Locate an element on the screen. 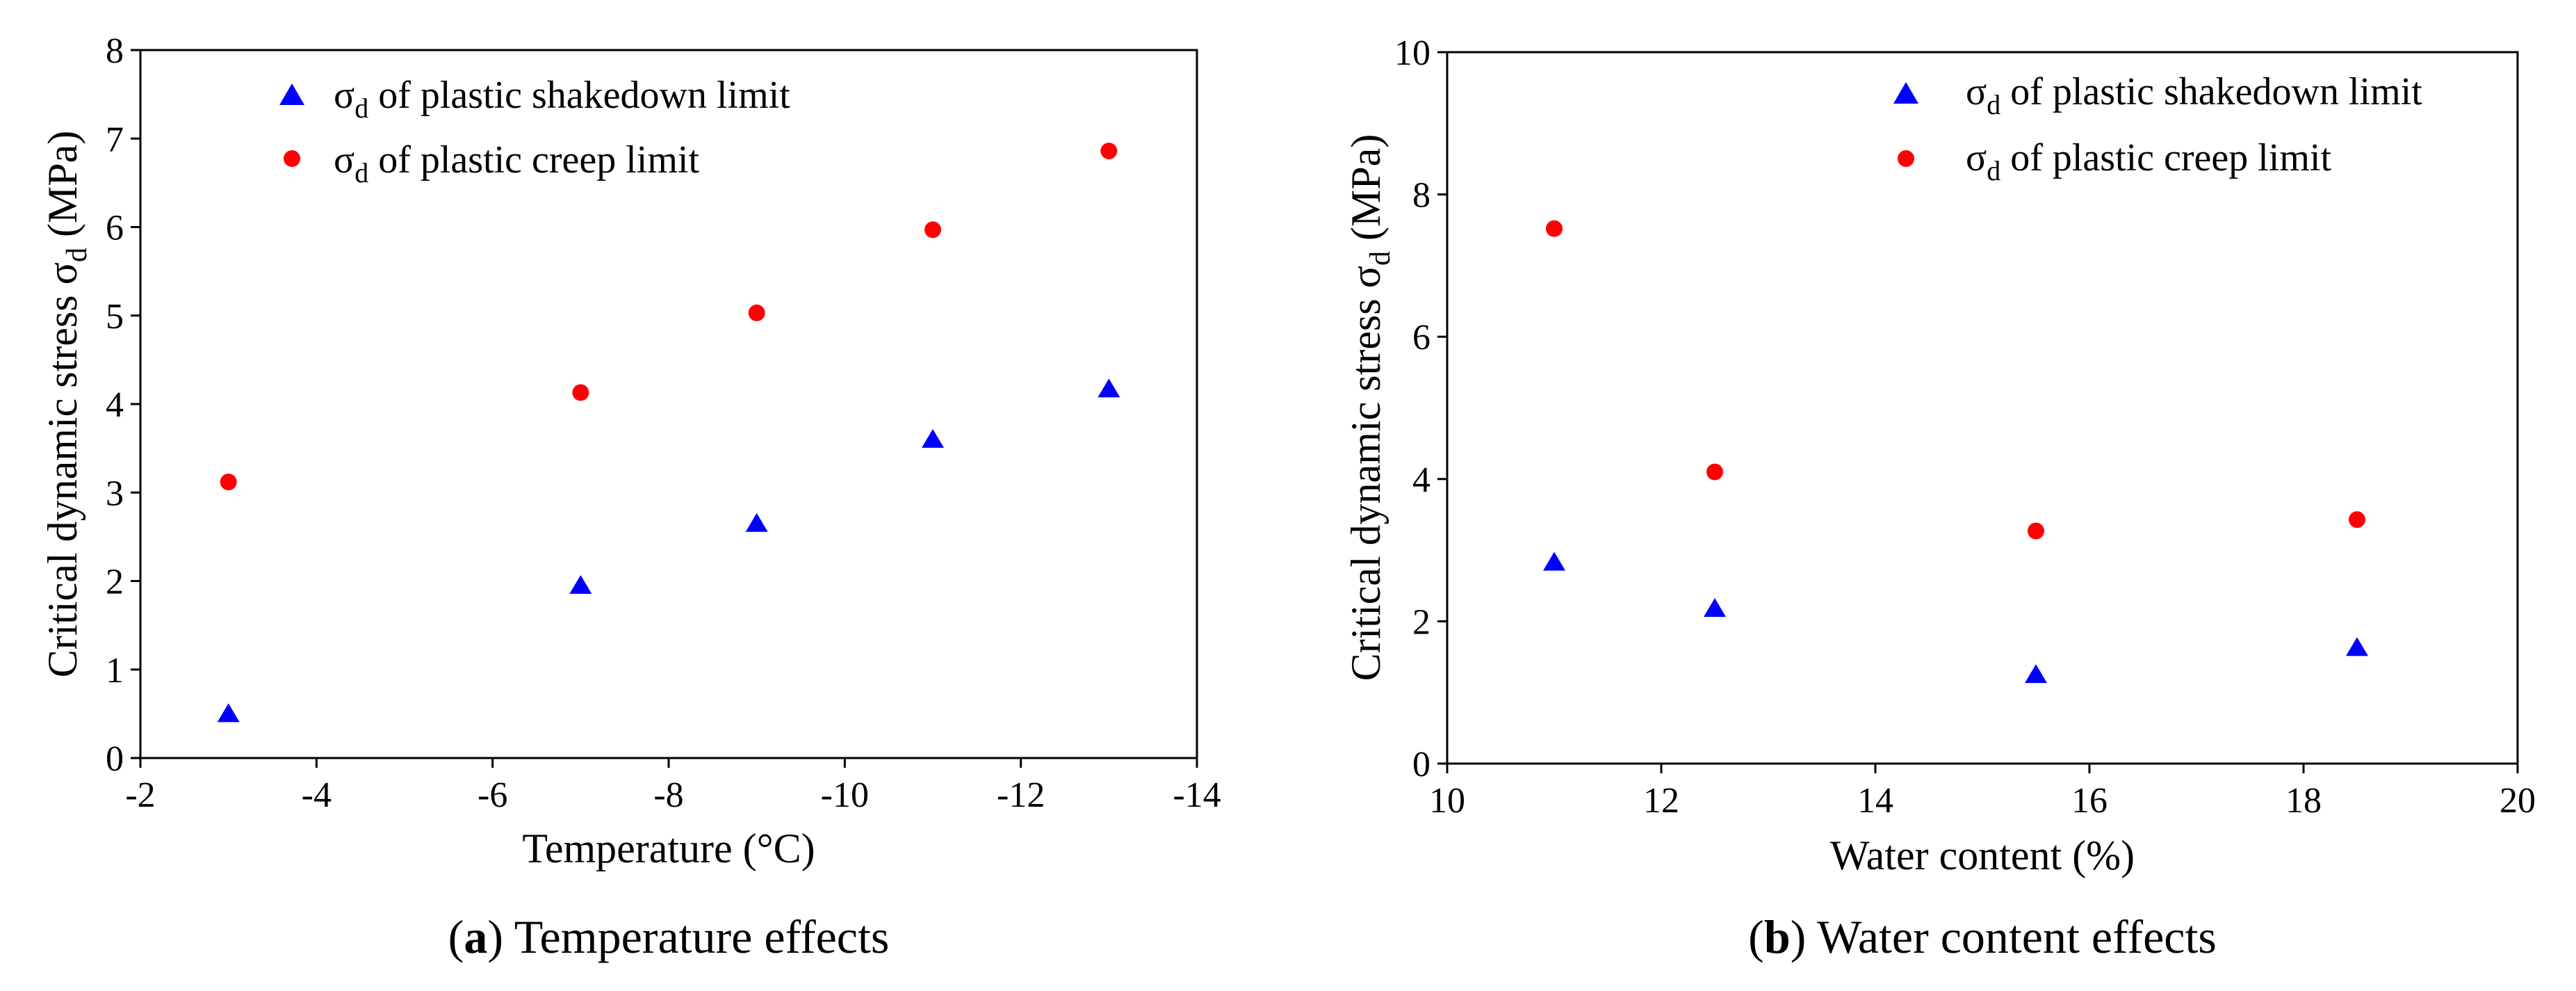 Image resolution: width=2576 pixels, height=991 pixels. caption-text: Water content effects is located at coordinates (2017, 937).